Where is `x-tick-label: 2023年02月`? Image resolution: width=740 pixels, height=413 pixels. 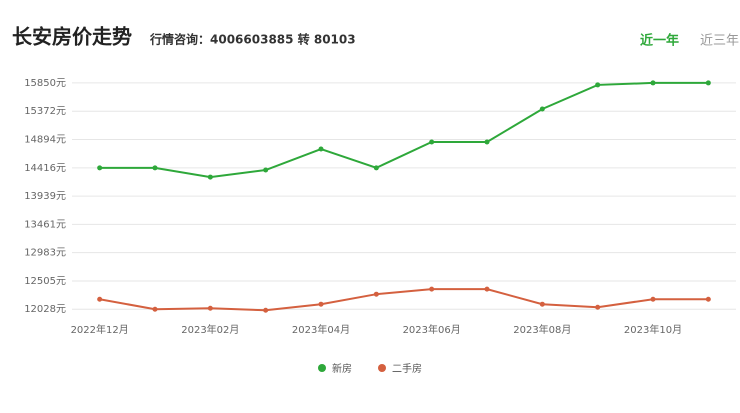
x-tick-label: 2023年02月 is located at coordinates (210, 329).